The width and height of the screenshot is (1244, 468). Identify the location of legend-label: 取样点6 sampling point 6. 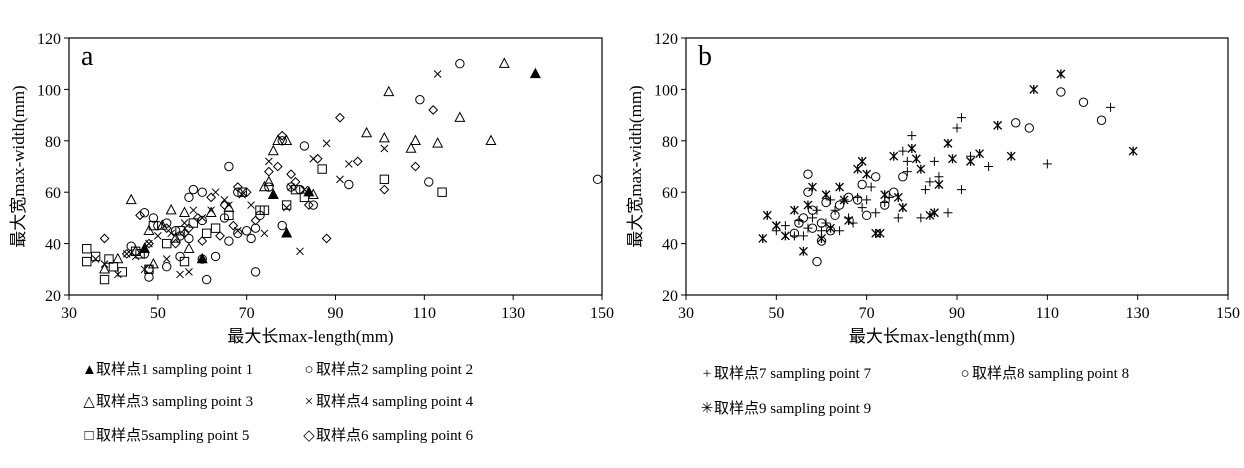
(395, 436).